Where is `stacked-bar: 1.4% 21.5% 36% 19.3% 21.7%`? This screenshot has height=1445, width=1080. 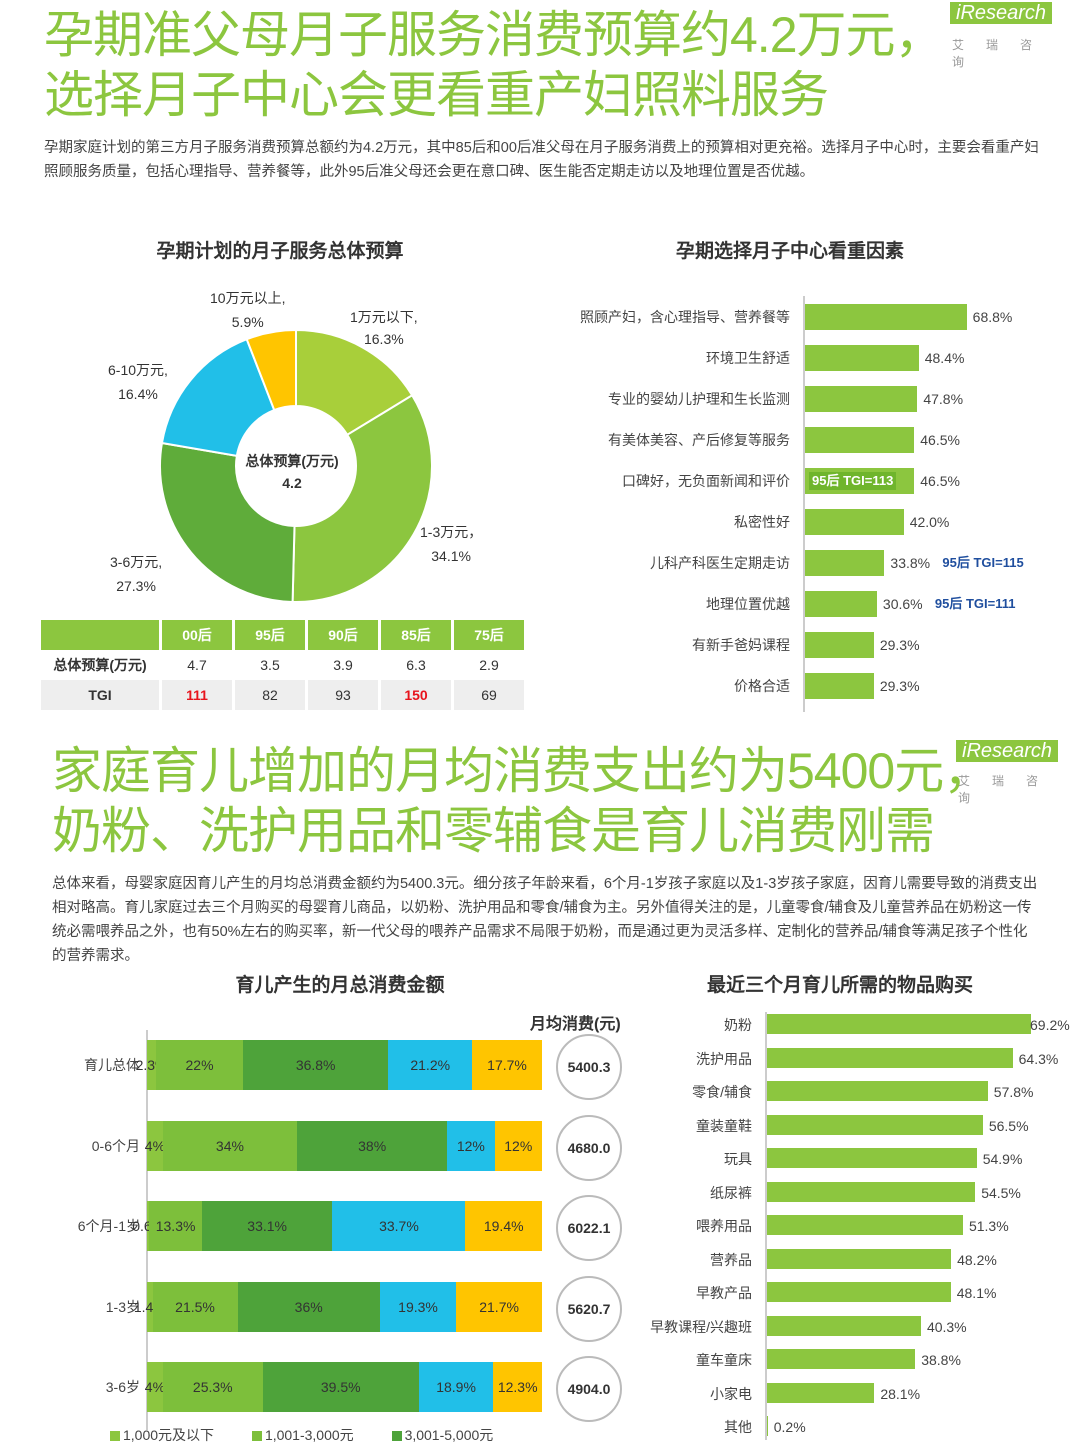
stacked-bar: 1.4% 21.5% 36% 19.3% 21.7% is located at coordinates (338, 1306).